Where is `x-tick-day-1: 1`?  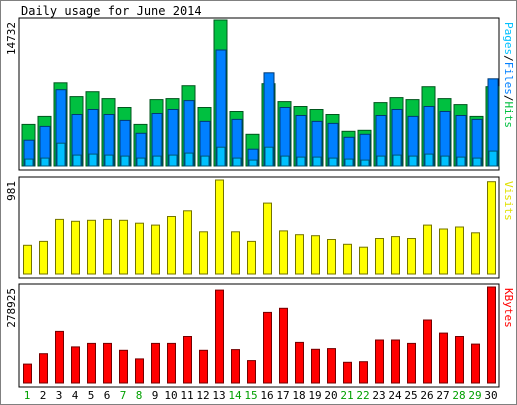
x-tick-day-1: 1 is located at coordinates (27, 395).